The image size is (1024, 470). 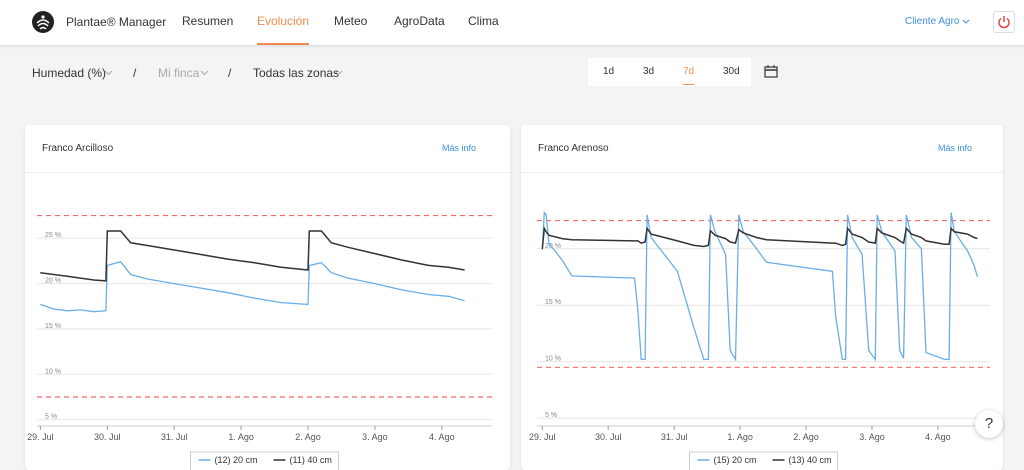 I want to click on legend-label: (15) 20 cm, so click(x=735, y=460).